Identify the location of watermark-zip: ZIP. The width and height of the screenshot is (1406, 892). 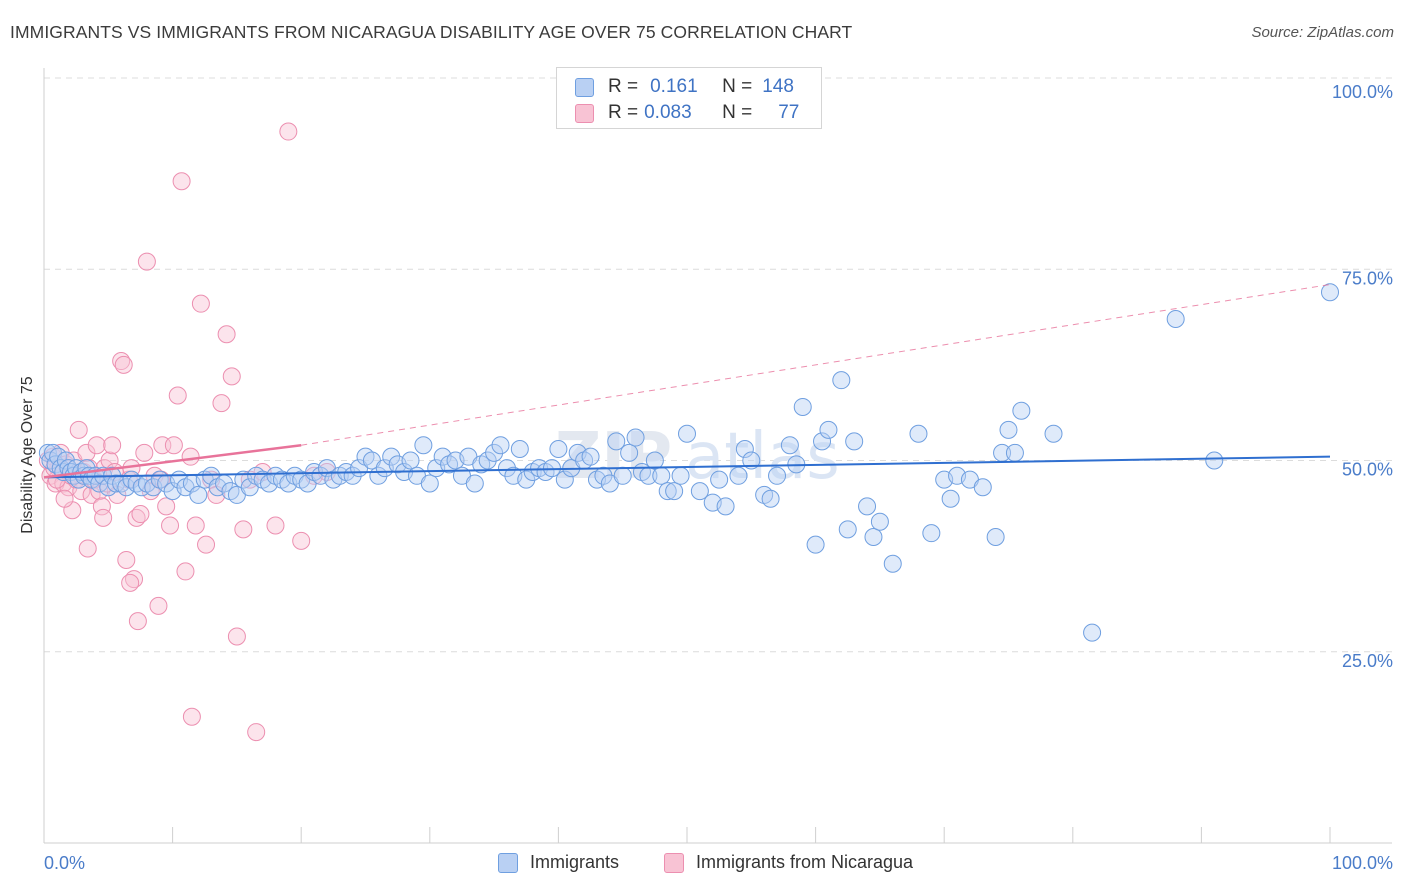
(613, 457).